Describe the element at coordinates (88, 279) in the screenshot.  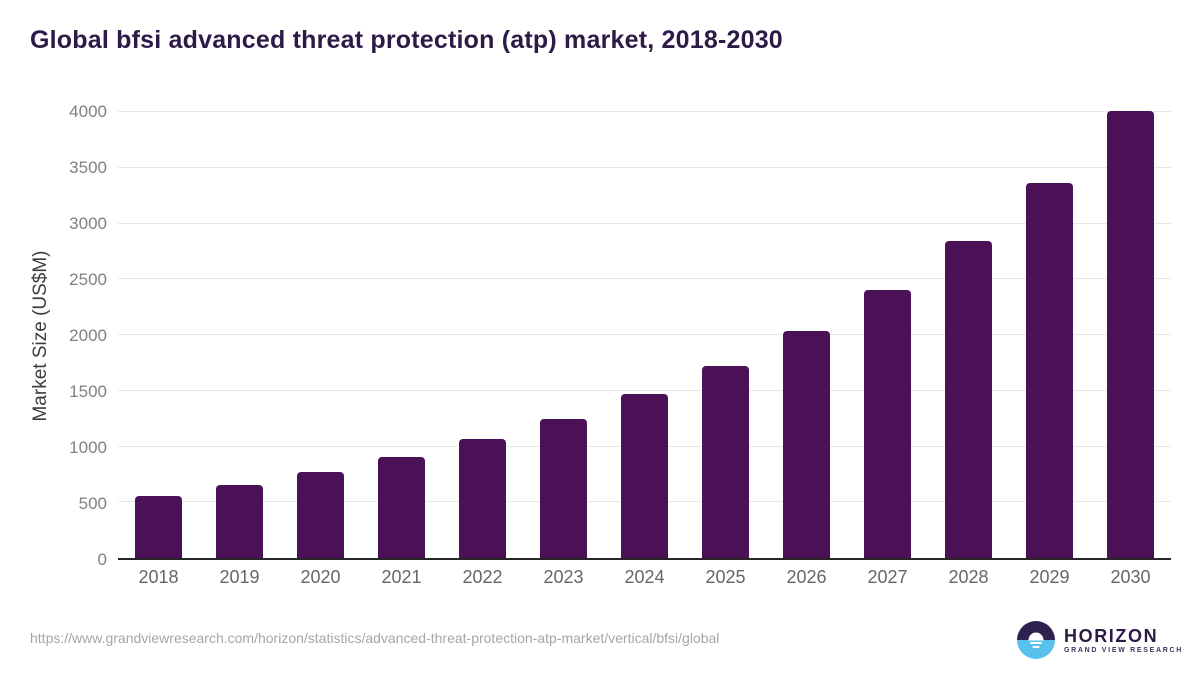
I see `y-tick-label: 2500` at that location.